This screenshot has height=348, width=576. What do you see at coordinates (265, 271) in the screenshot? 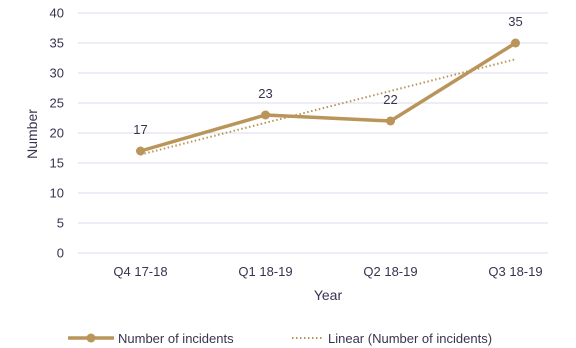
I see `x-tick-label: Q1 18-19` at bounding box center [265, 271].